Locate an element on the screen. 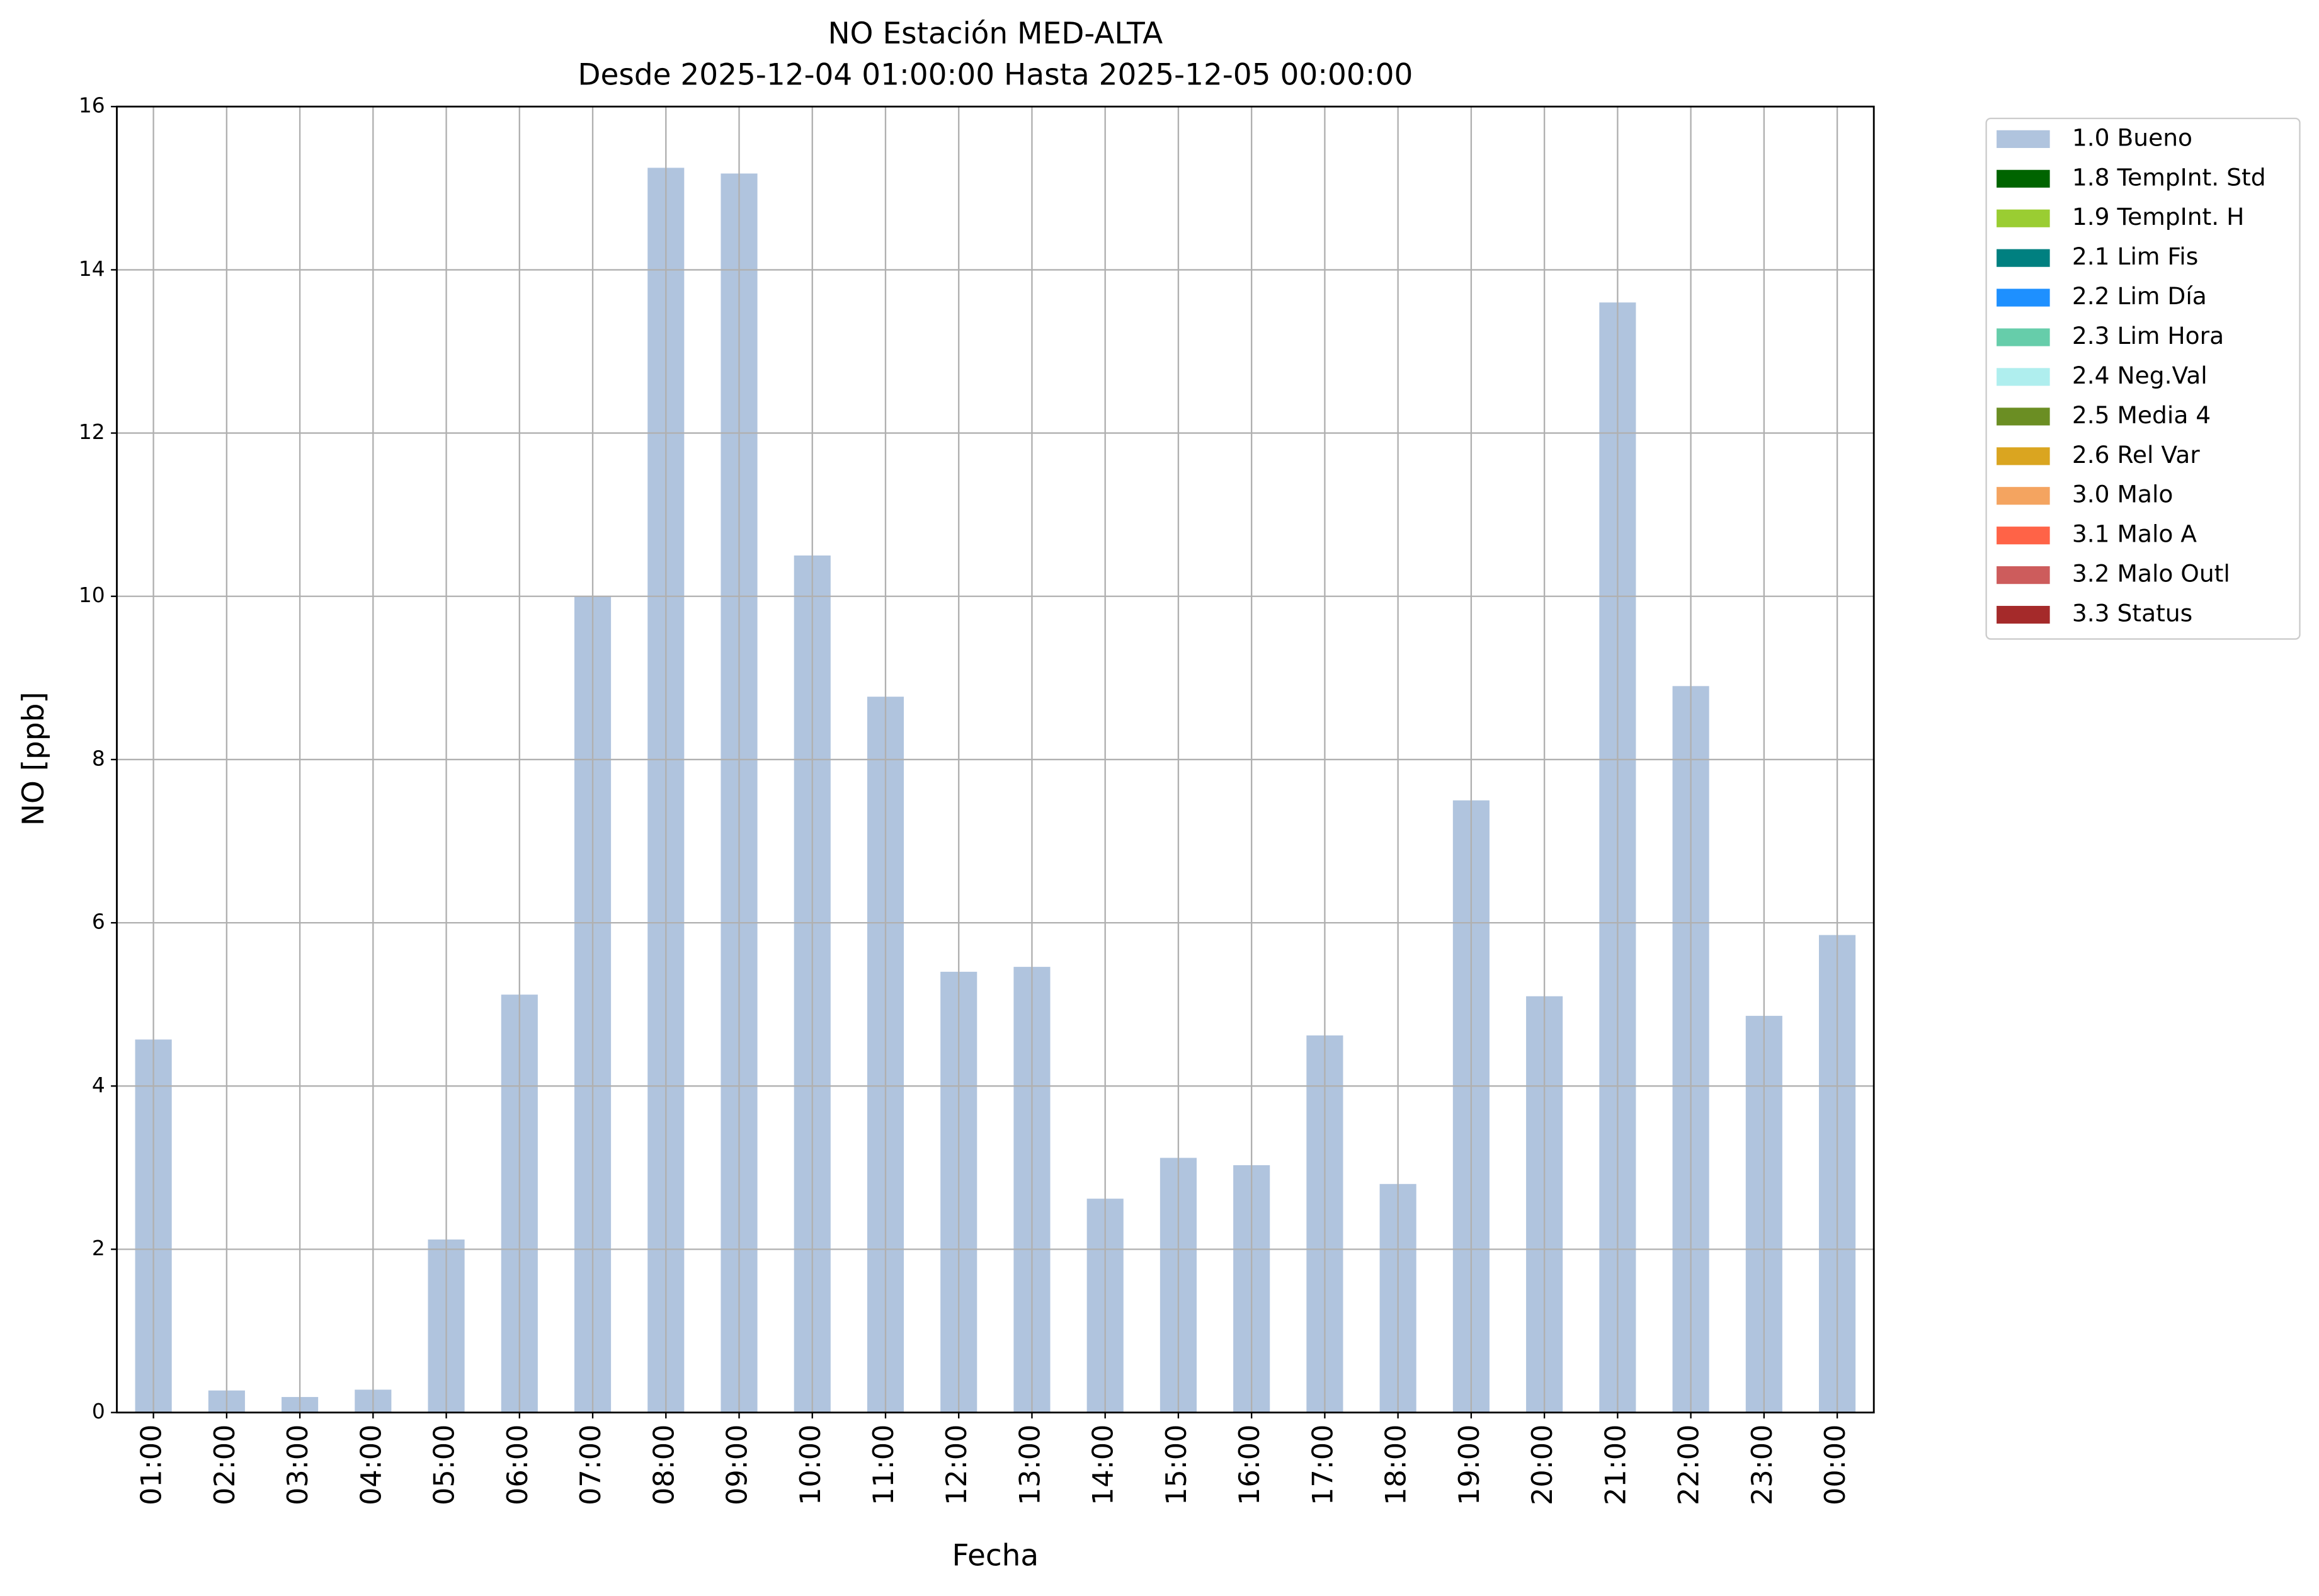  y-axis-label: NO [ppb] is located at coordinates (33, 759).